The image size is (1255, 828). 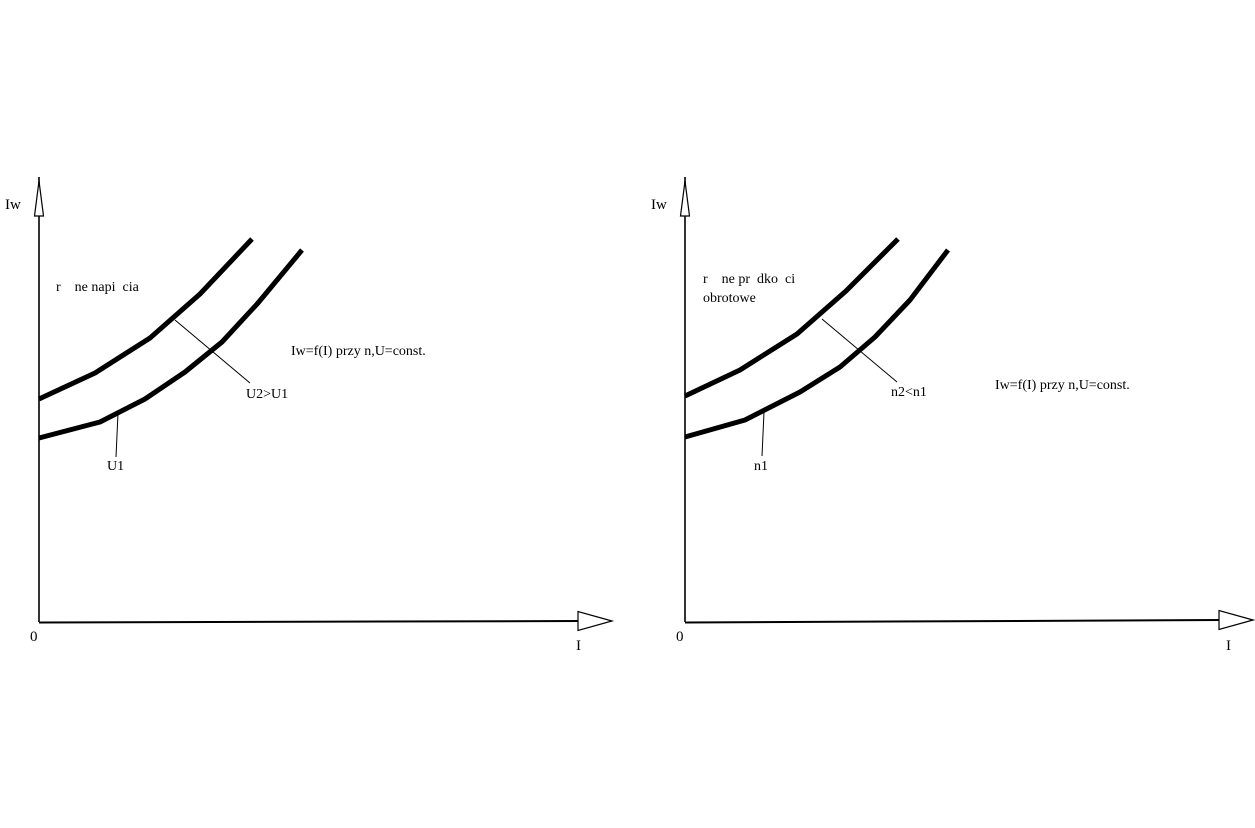 I want to click on right-x-axis-label: I, so click(x=1228, y=646).